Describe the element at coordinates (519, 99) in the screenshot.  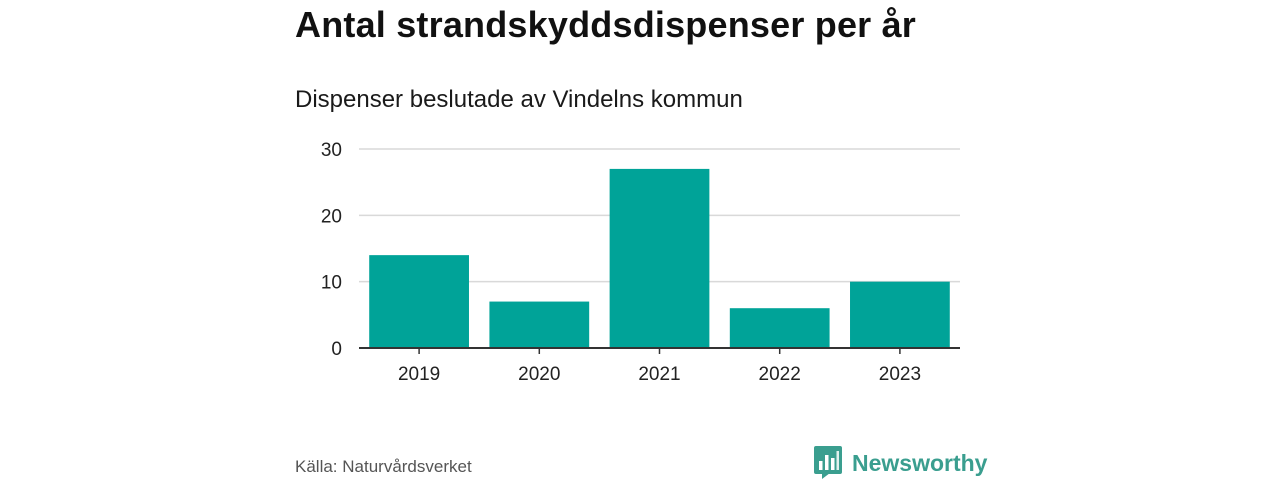
I see `chart-subtitle: Dispenser beslutade av Vindelns kommun` at that location.